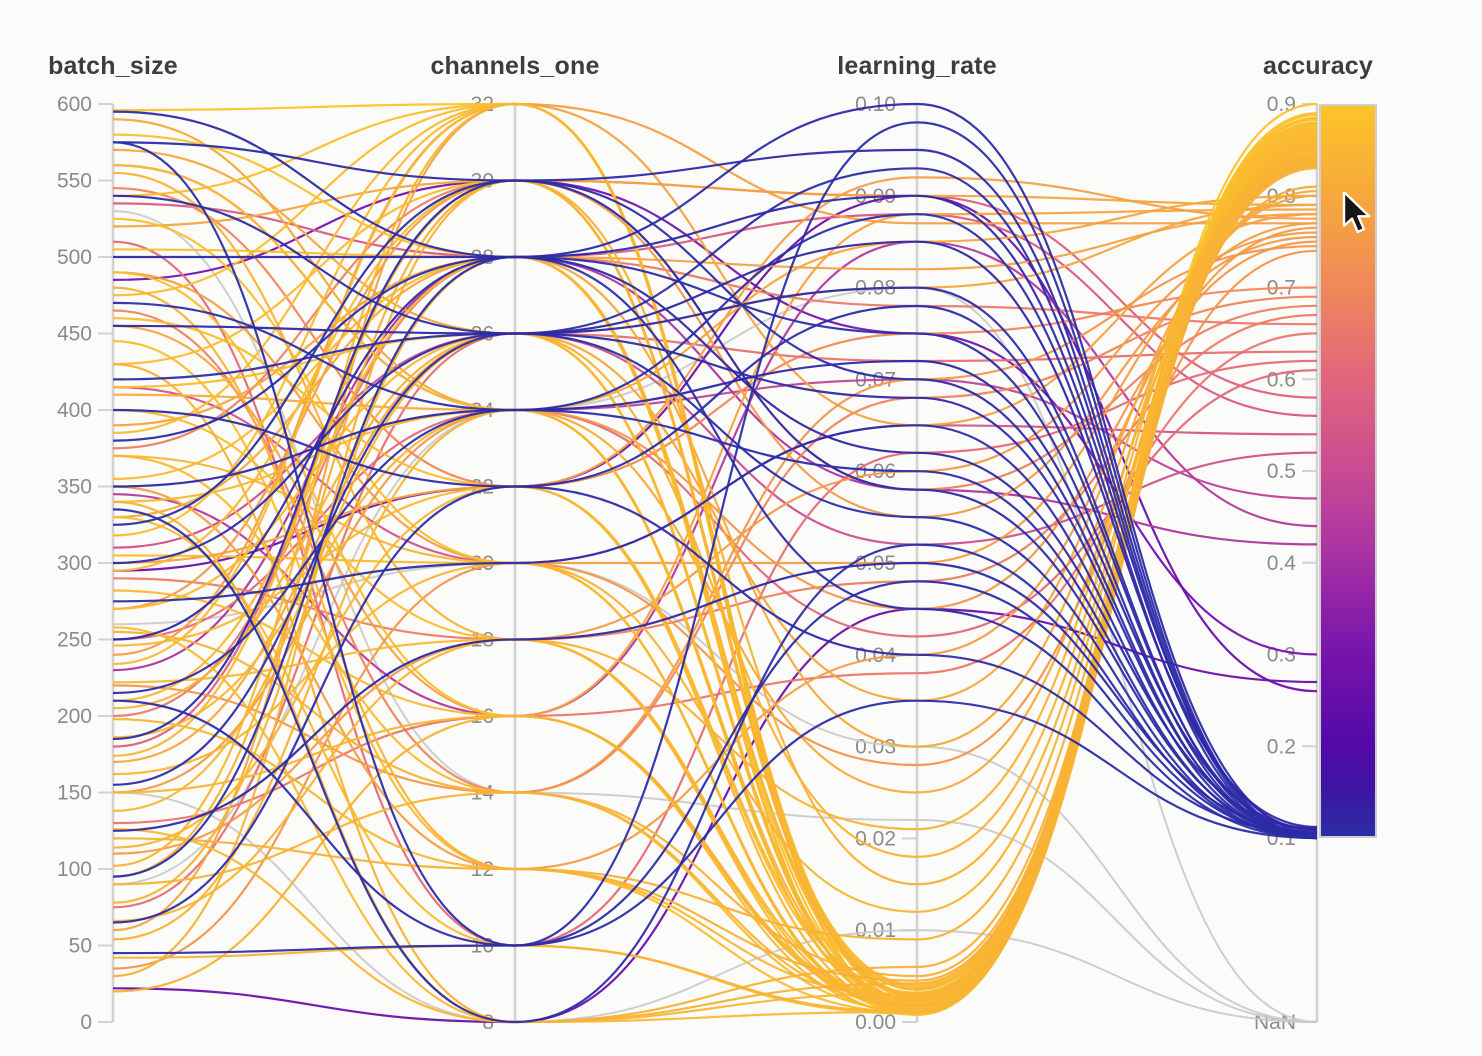  I want to click on tick-label: 400, so click(74, 410).